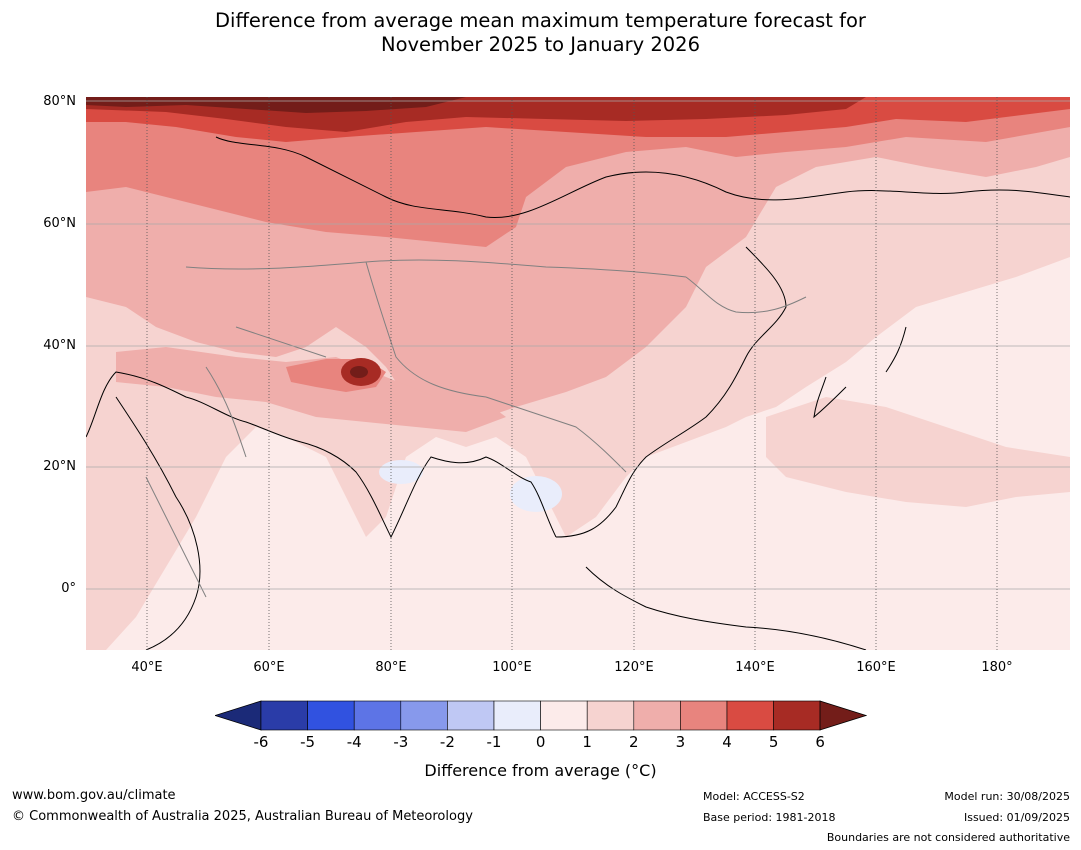 Image resolution: width=1081 pixels, height=850 pixels. I want to click on colorbar-tick-label: 0, so click(540, 742).